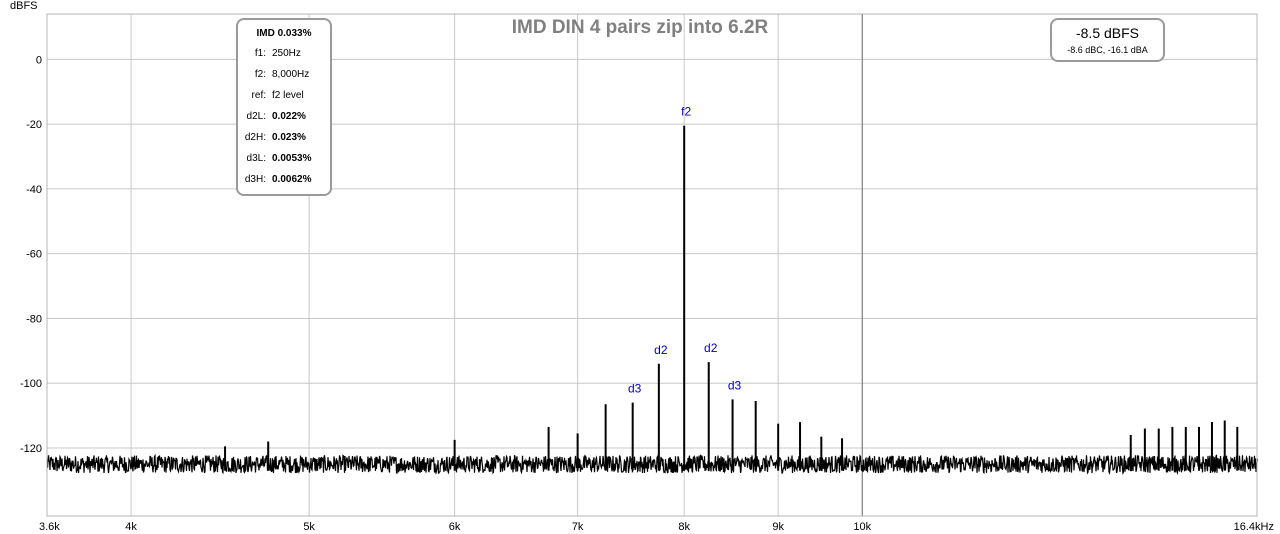 The width and height of the screenshot is (1280, 534). I want to click on y-tick-label: -100, so click(31, 384).